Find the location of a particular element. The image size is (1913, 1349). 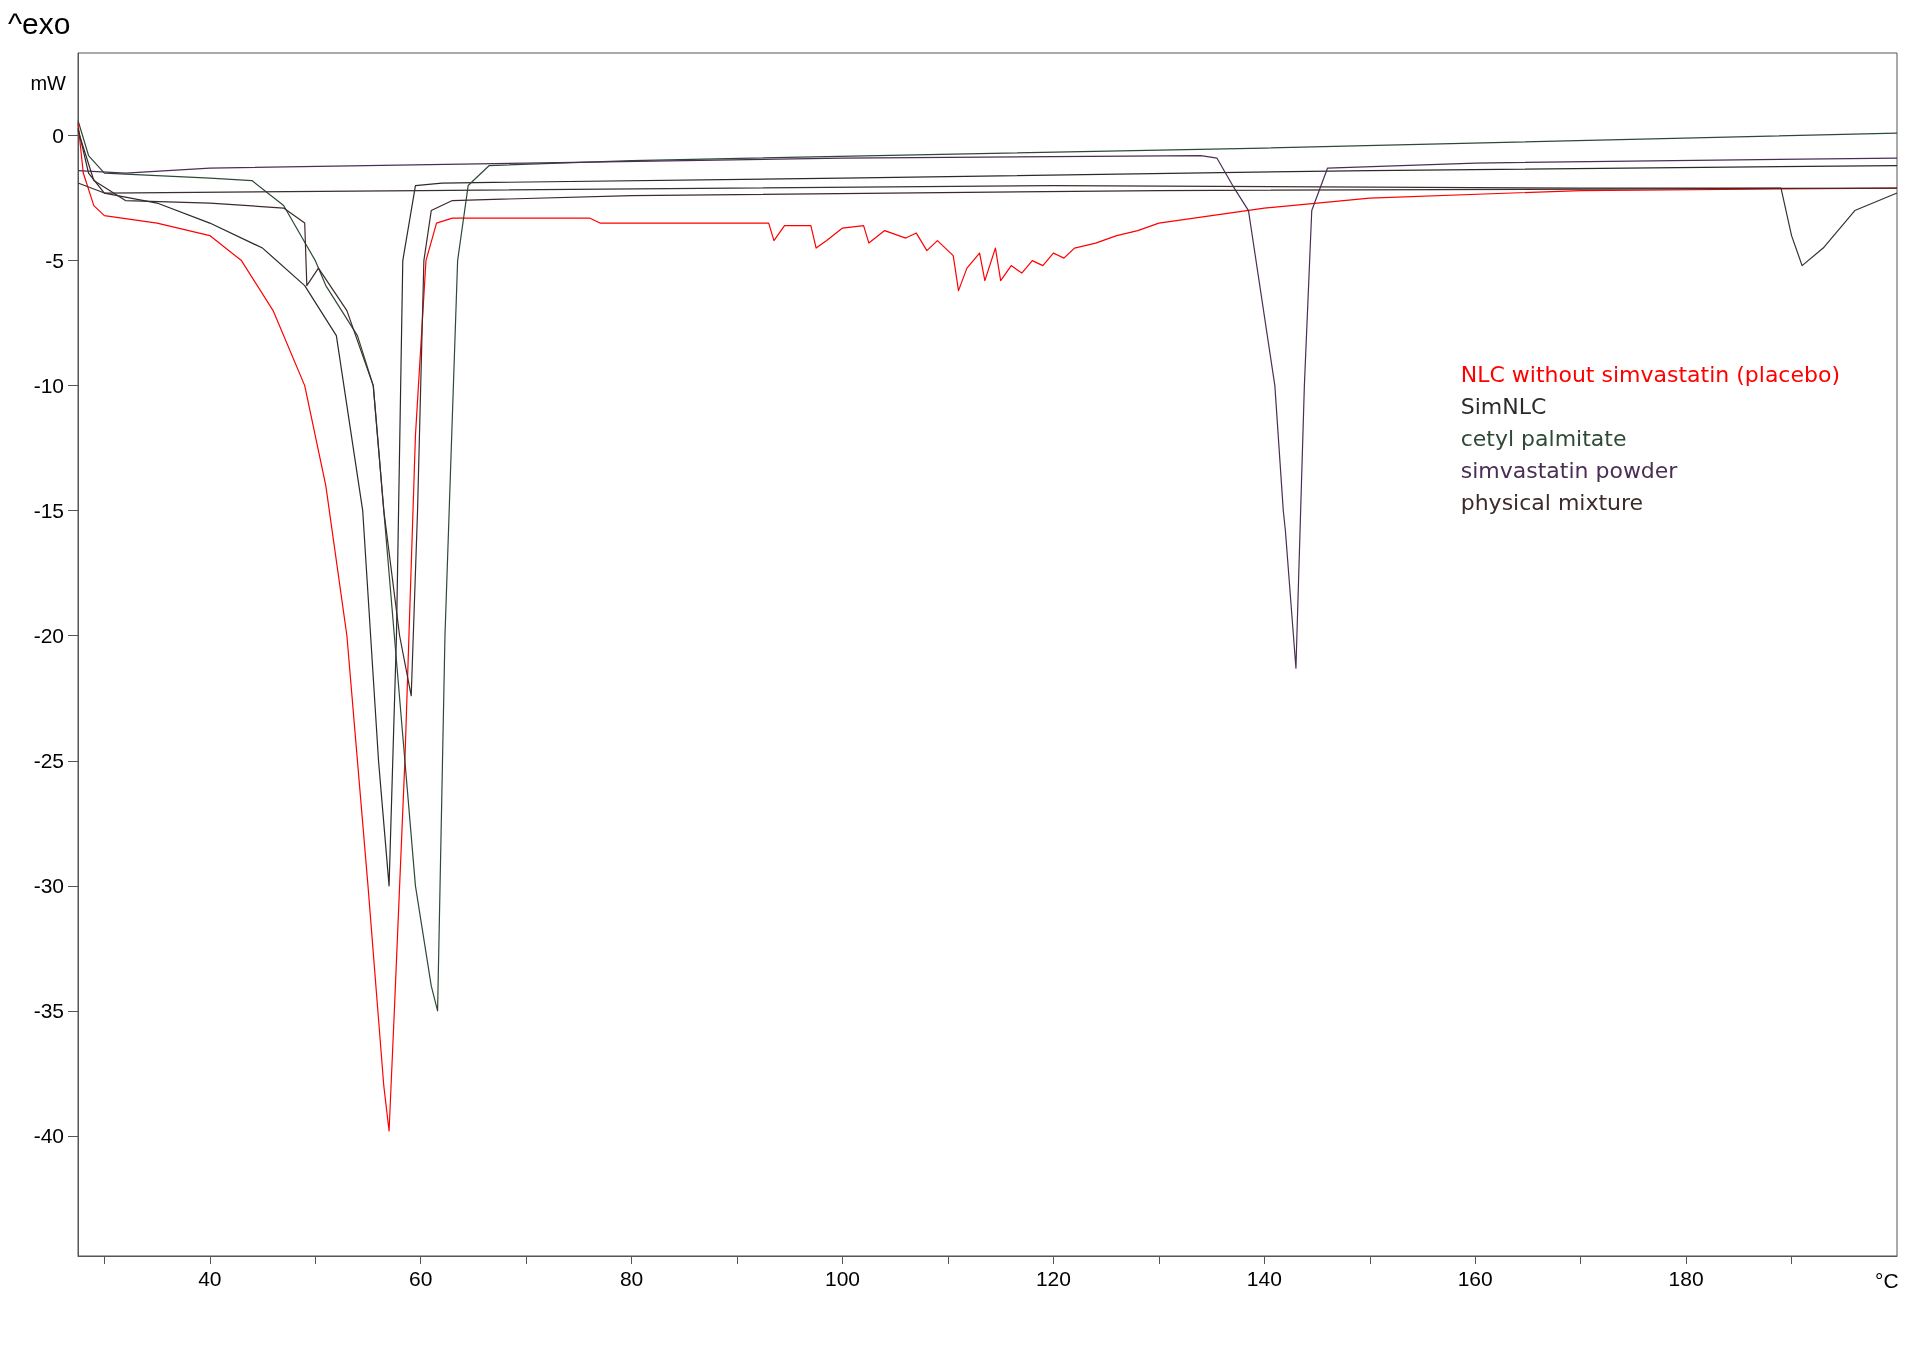

x-tick-label: 160 is located at coordinates (1475, 1278).